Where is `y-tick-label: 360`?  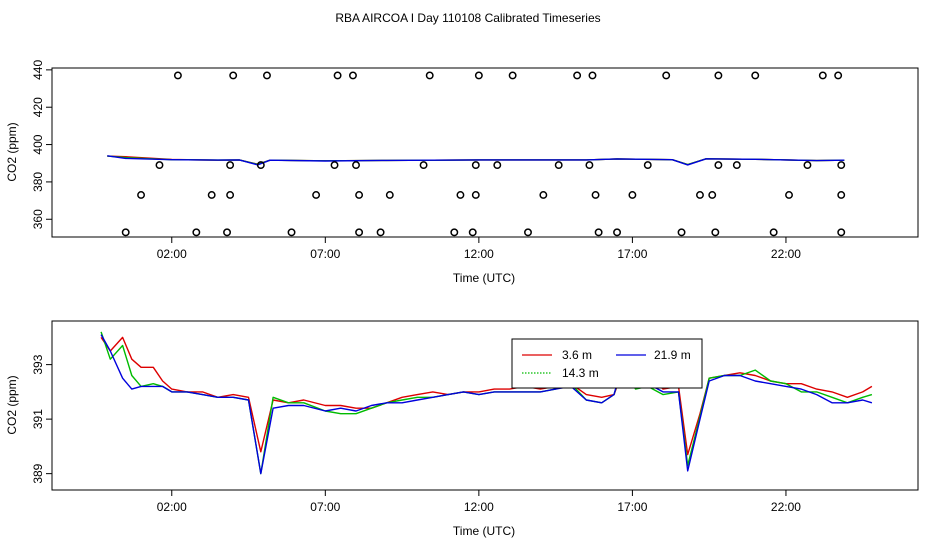 y-tick-label: 360 is located at coordinates (38, 219).